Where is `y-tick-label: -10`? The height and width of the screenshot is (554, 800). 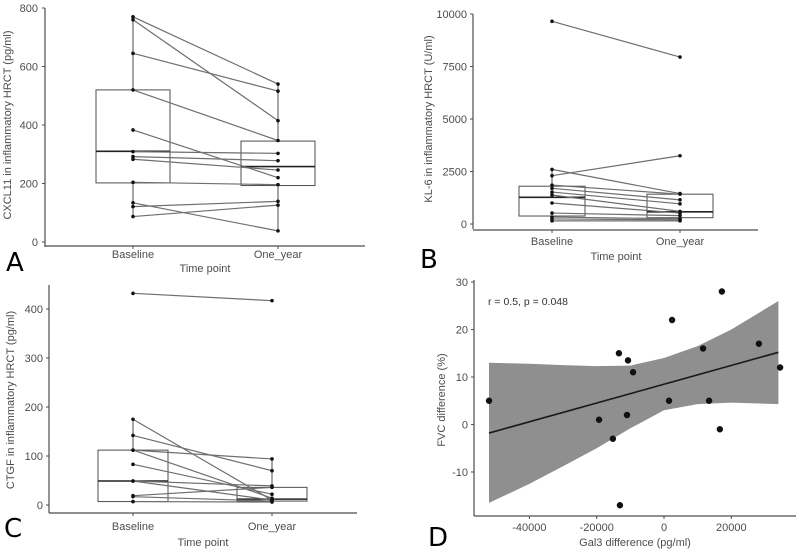
y-tick-label: -10 is located at coordinates (460, 473).